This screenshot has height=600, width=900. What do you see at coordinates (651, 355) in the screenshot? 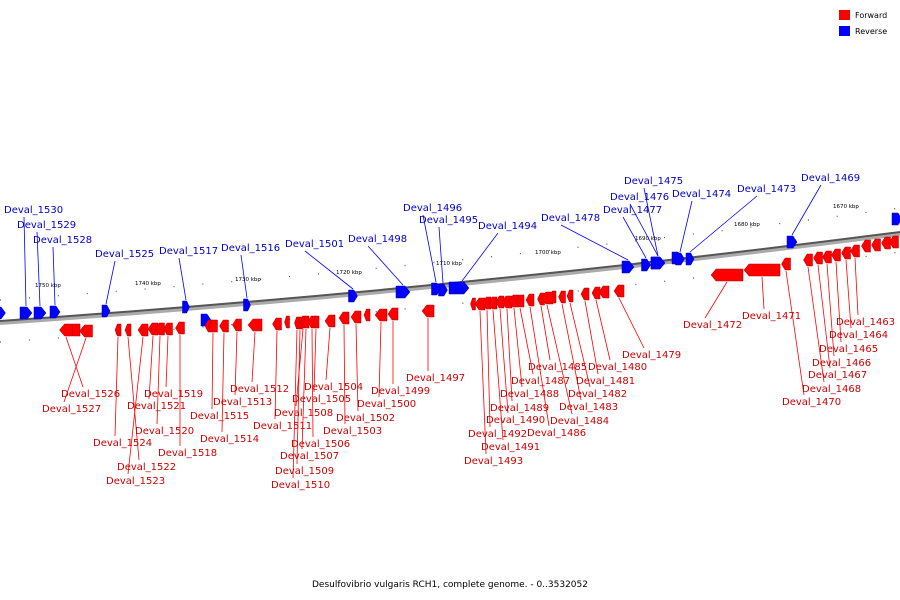
I see `gene-label: Deval_1479` at bounding box center [651, 355].